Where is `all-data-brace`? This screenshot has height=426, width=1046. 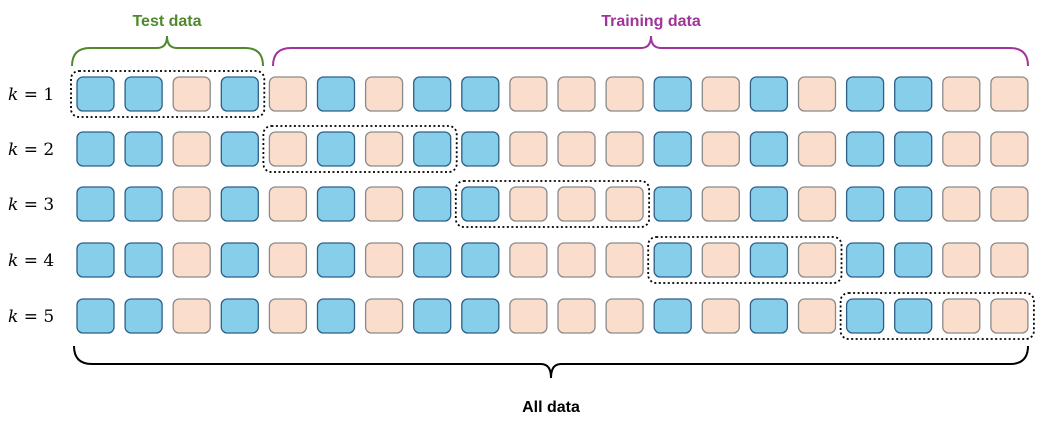 all-data-brace is located at coordinates (551, 362).